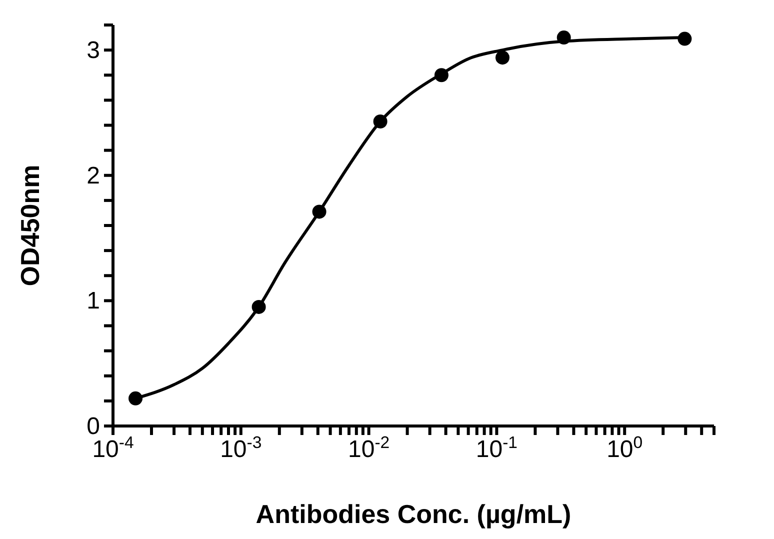 The width and height of the screenshot is (774, 539). What do you see at coordinates (93, 50) in the screenshot?
I see `y-tick-label: 3` at bounding box center [93, 50].